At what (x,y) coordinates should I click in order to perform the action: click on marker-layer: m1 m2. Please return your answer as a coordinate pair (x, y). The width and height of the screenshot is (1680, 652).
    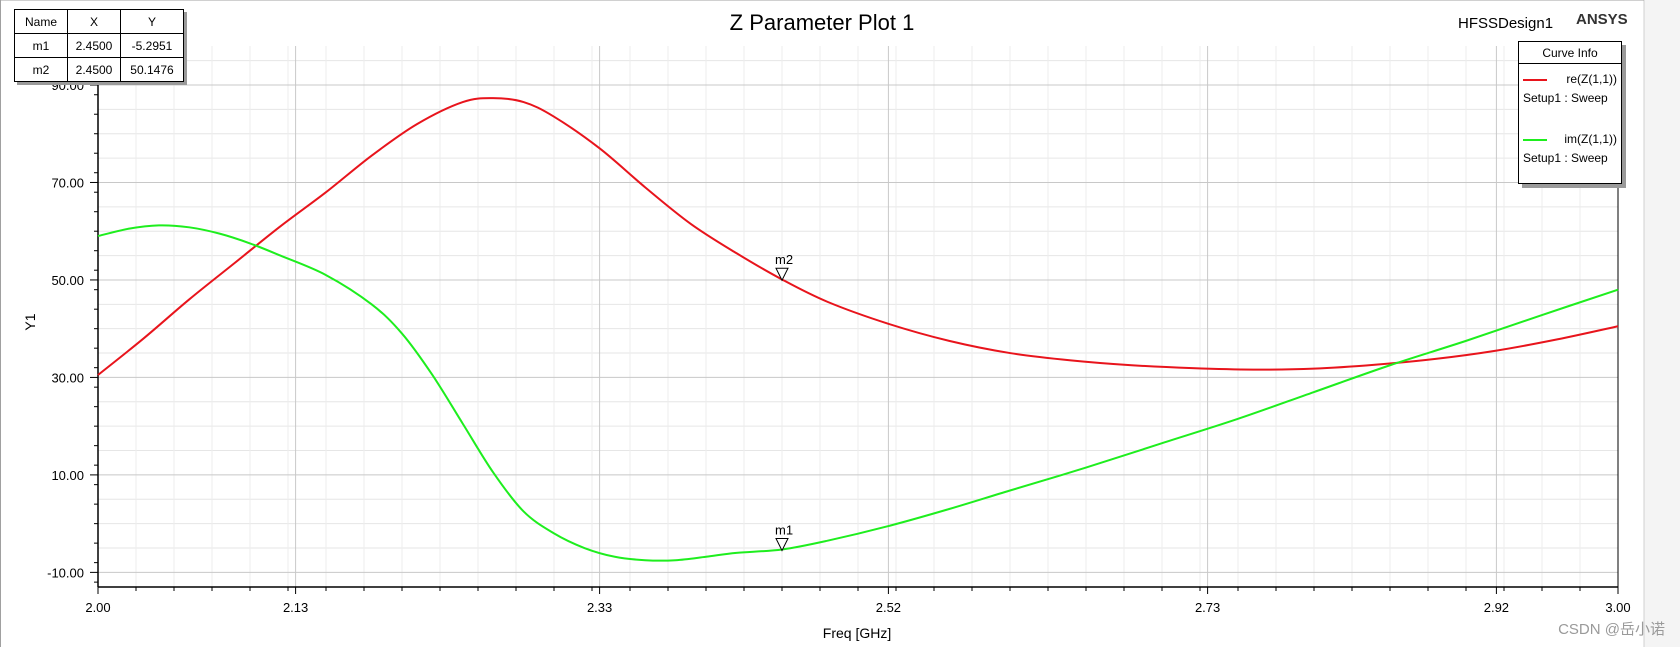
    Looking at the image, I should click on (784, 402).